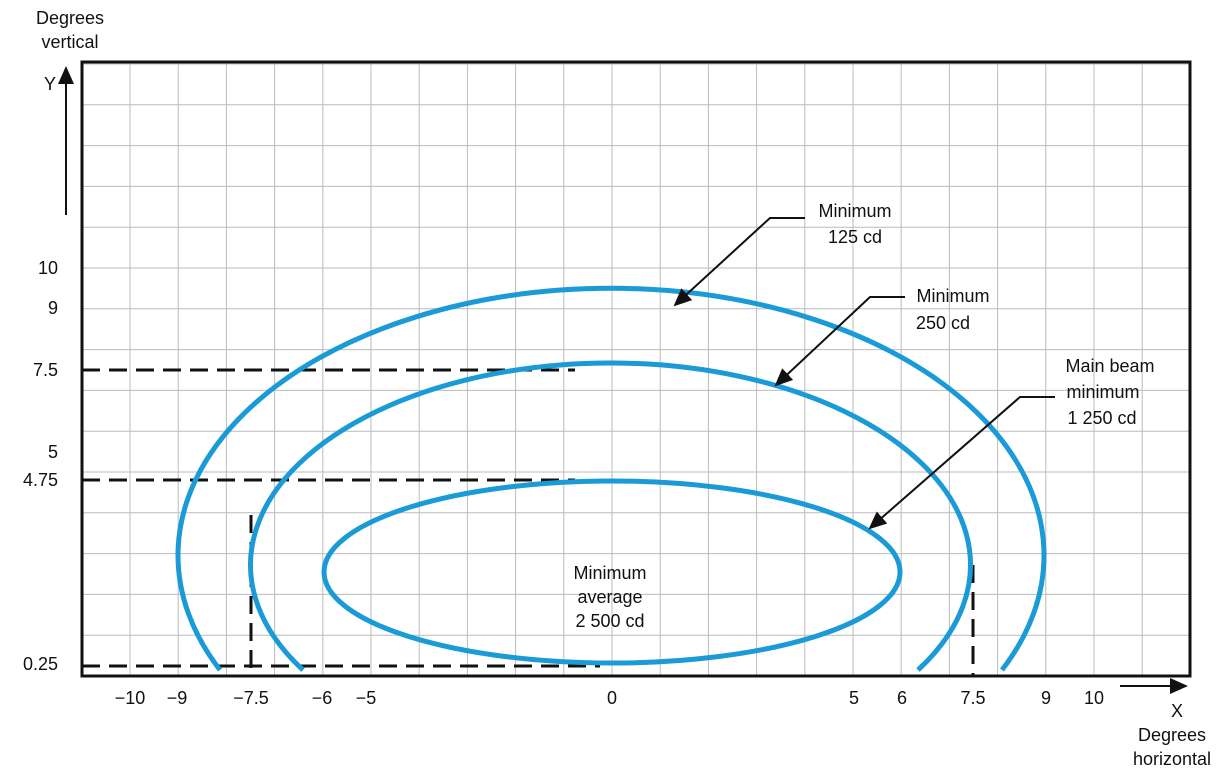  Describe the element at coordinates (366, 698) in the screenshot. I see `x-tick-label: −5` at that location.